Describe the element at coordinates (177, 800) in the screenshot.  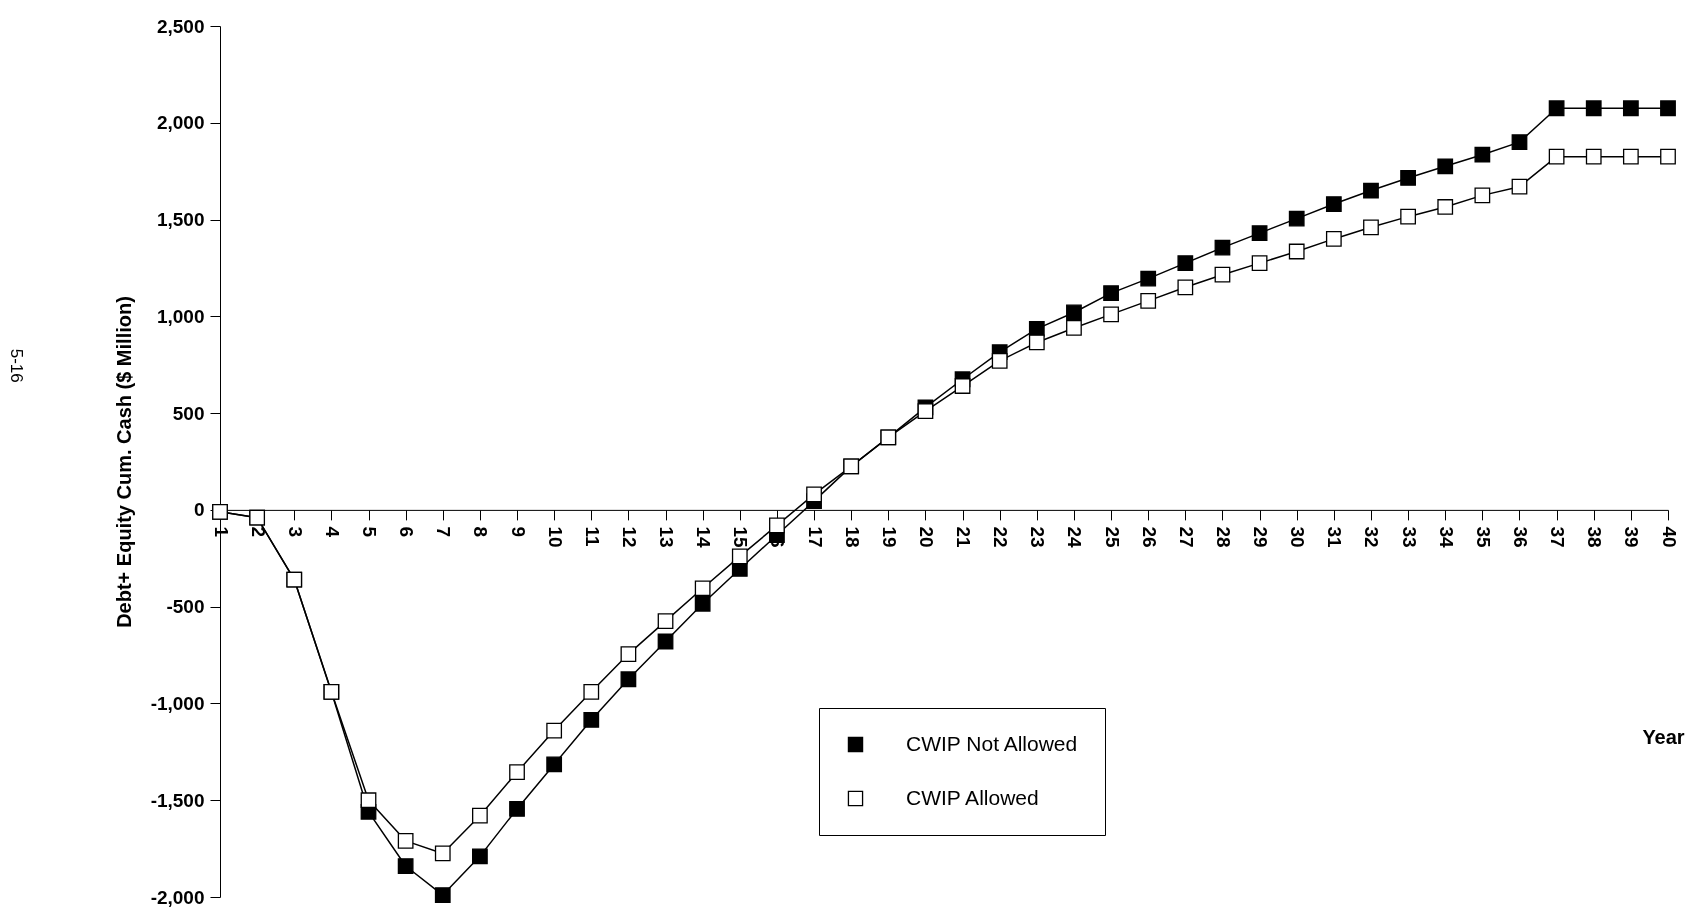
I see `y-tick-label: -1,500` at that location.